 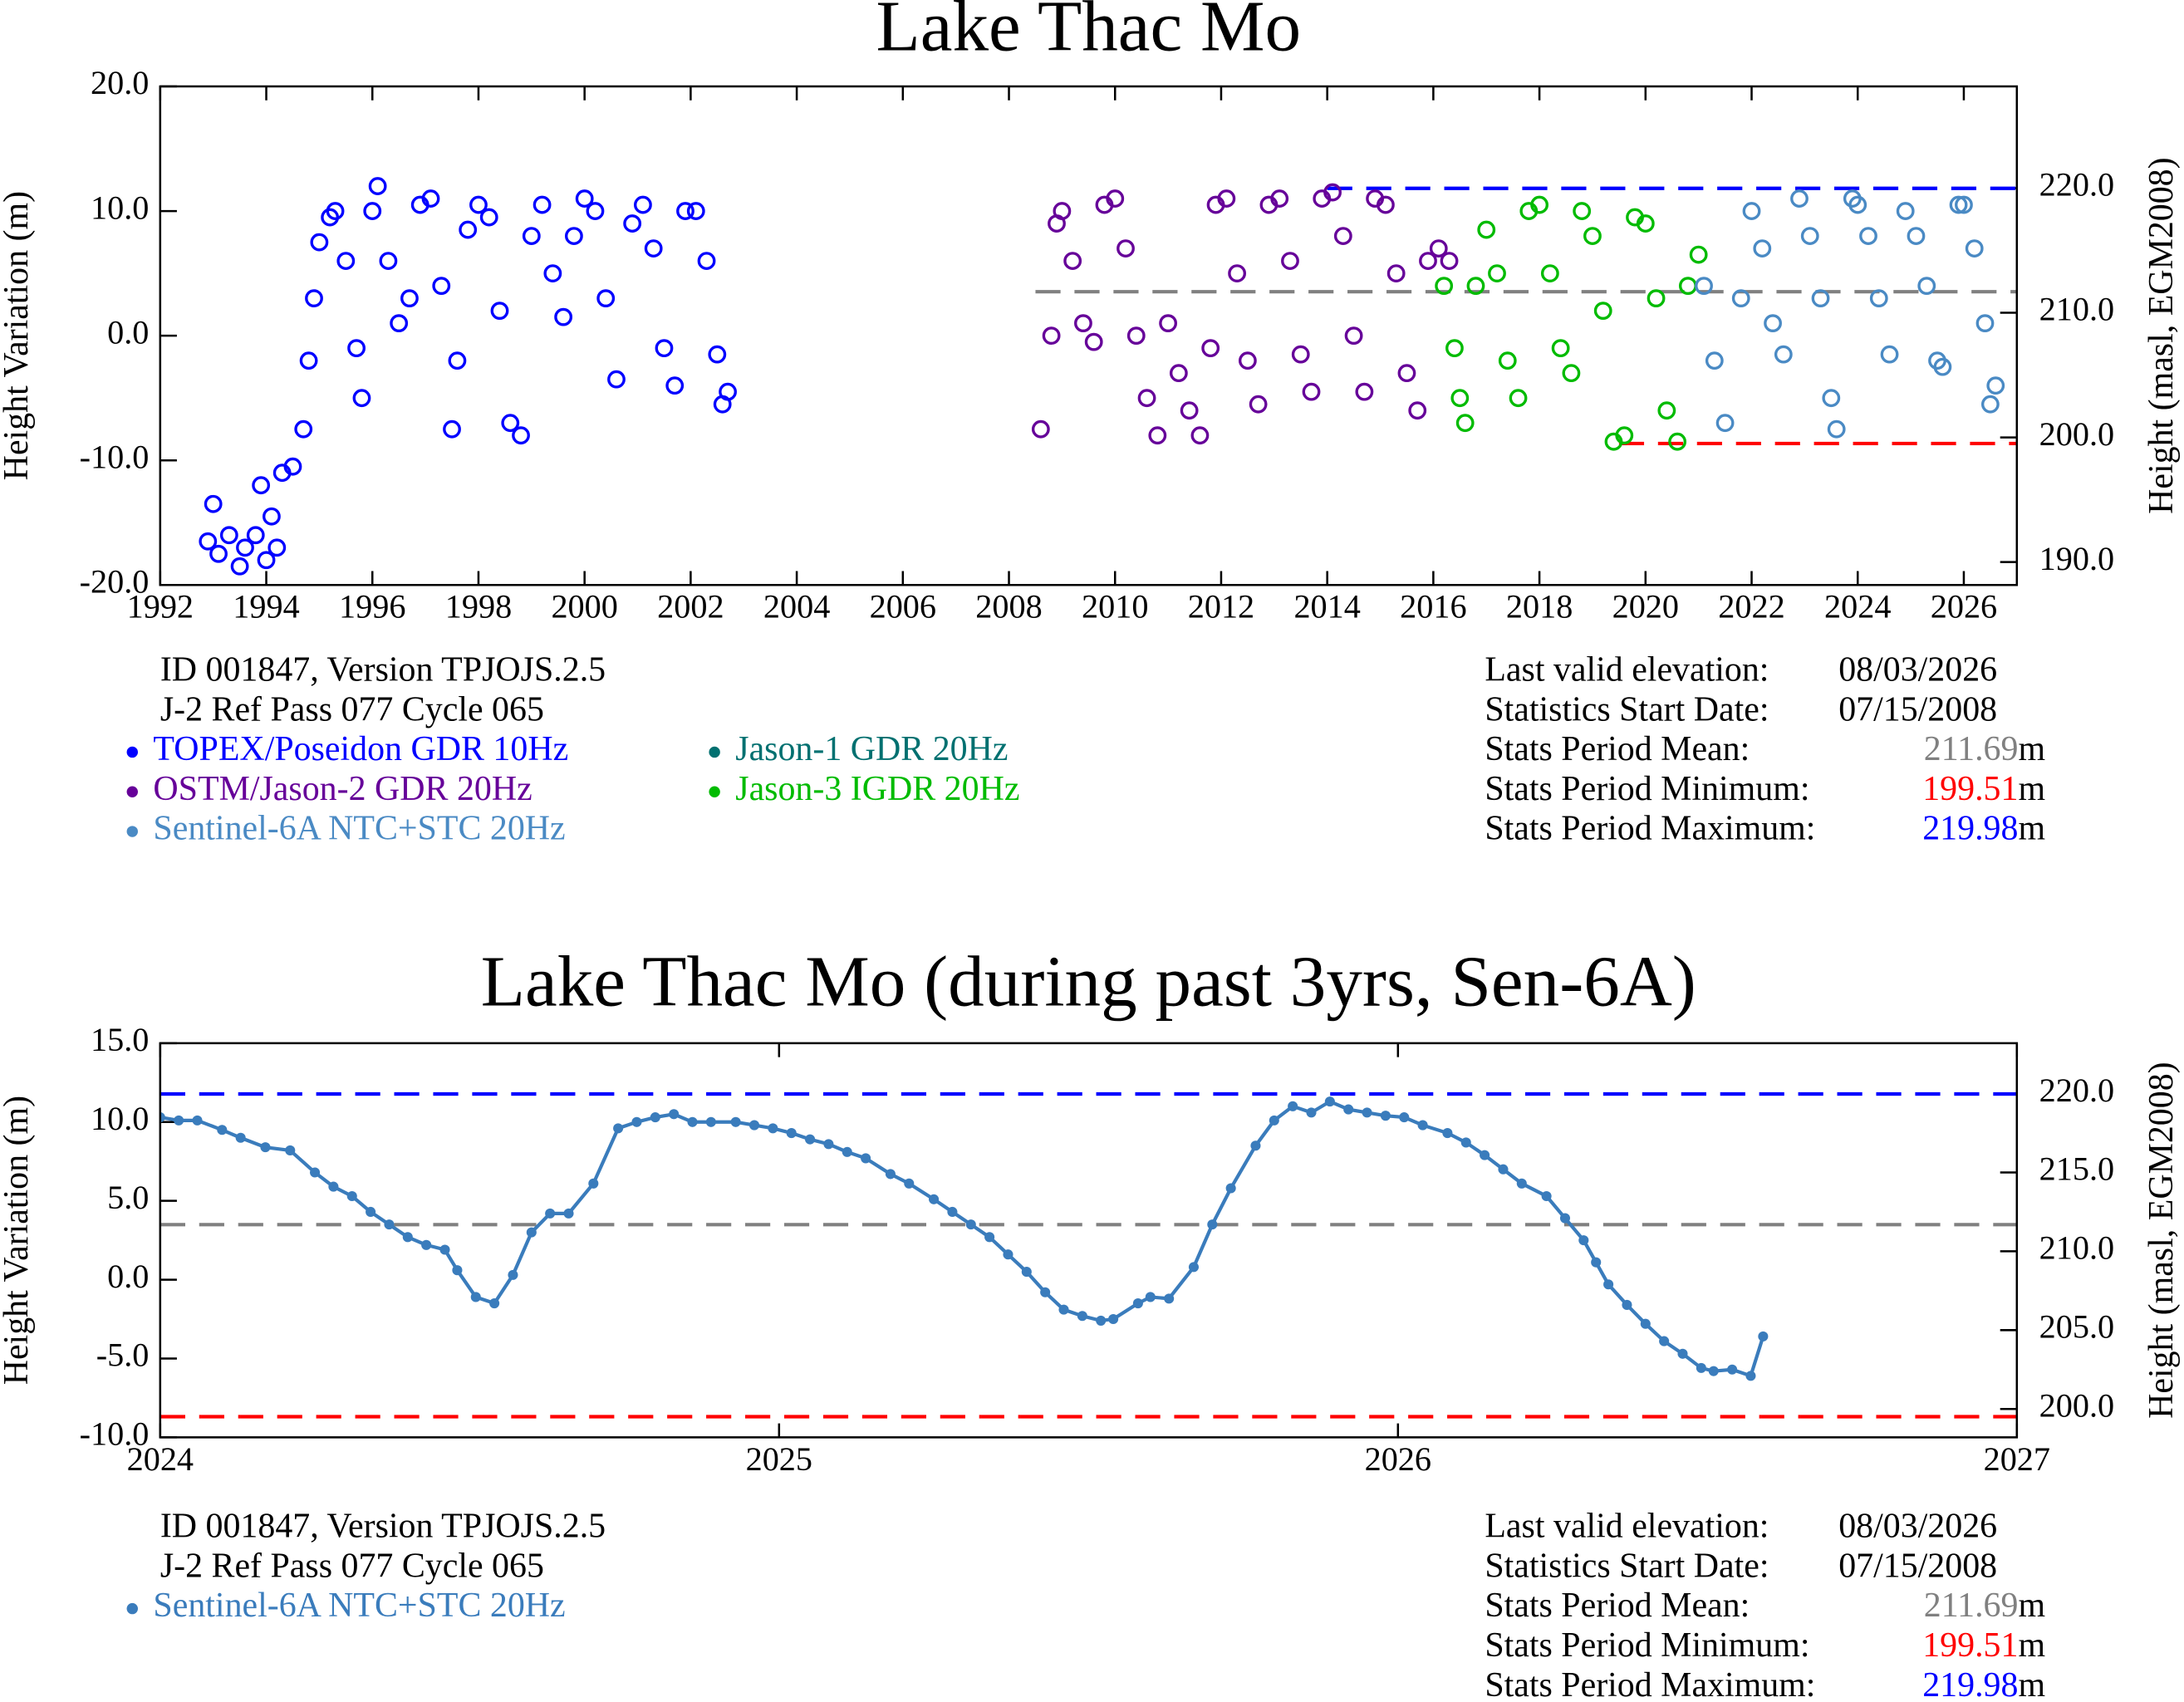 I want to click on stat-value: 219.98, so click(x=1970, y=829).